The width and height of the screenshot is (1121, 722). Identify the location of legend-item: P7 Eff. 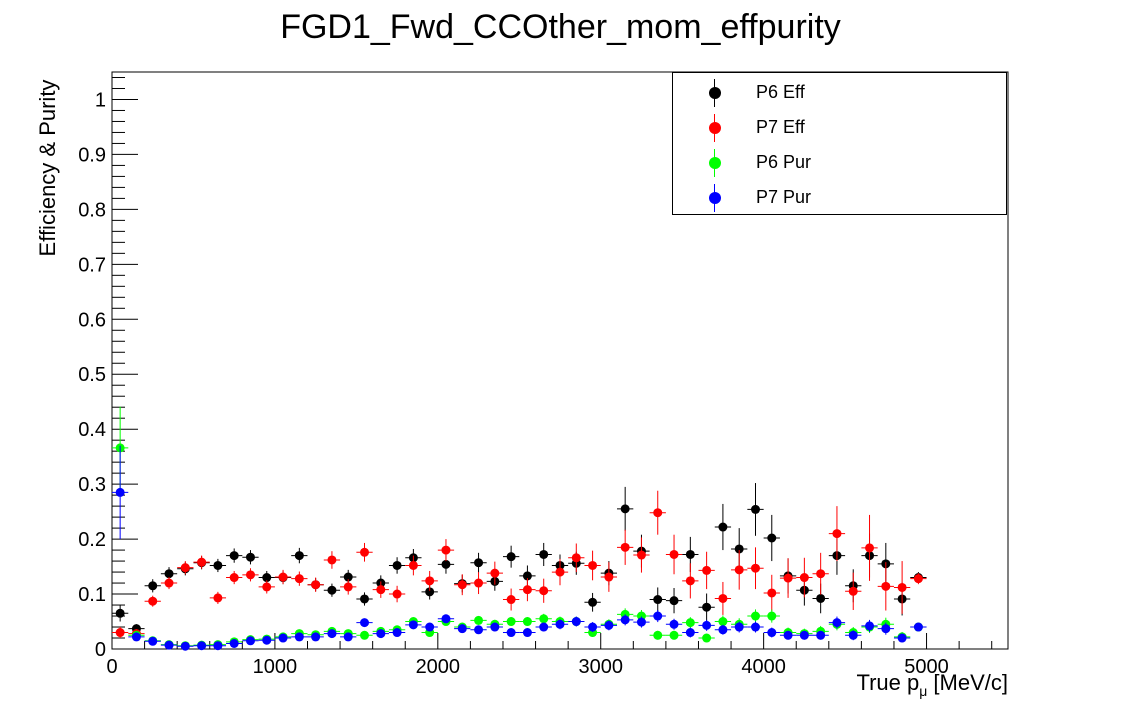
(839, 129).